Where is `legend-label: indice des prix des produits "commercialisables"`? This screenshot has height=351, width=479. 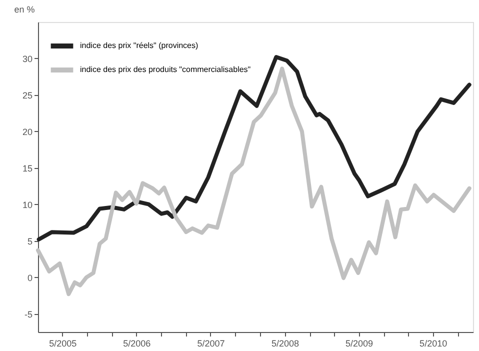
legend-label: indice des prix des produits "commercialisables" is located at coordinates (165, 69).